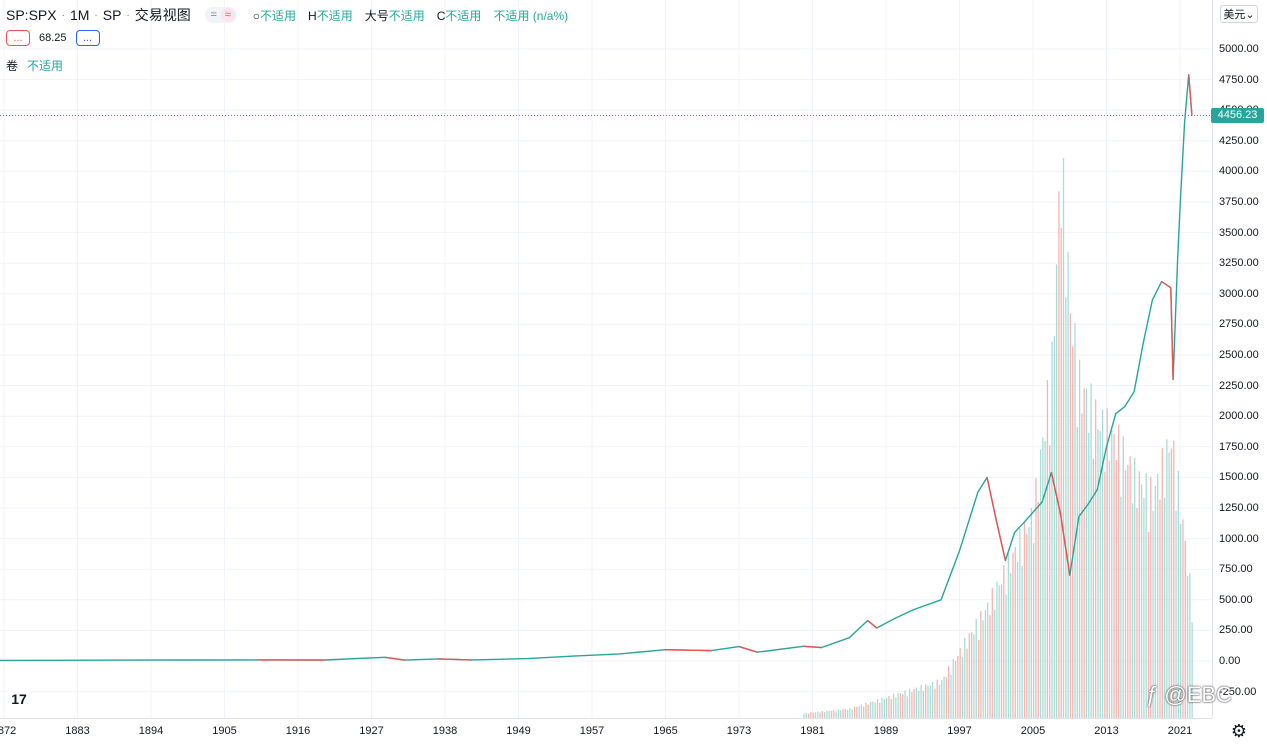 Image resolution: width=1267 pixels, height=744 pixels. What do you see at coordinates (19, 699) in the screenshot?
I see `tradingview-logo-icon: 17` at bounding box center [19, 699].